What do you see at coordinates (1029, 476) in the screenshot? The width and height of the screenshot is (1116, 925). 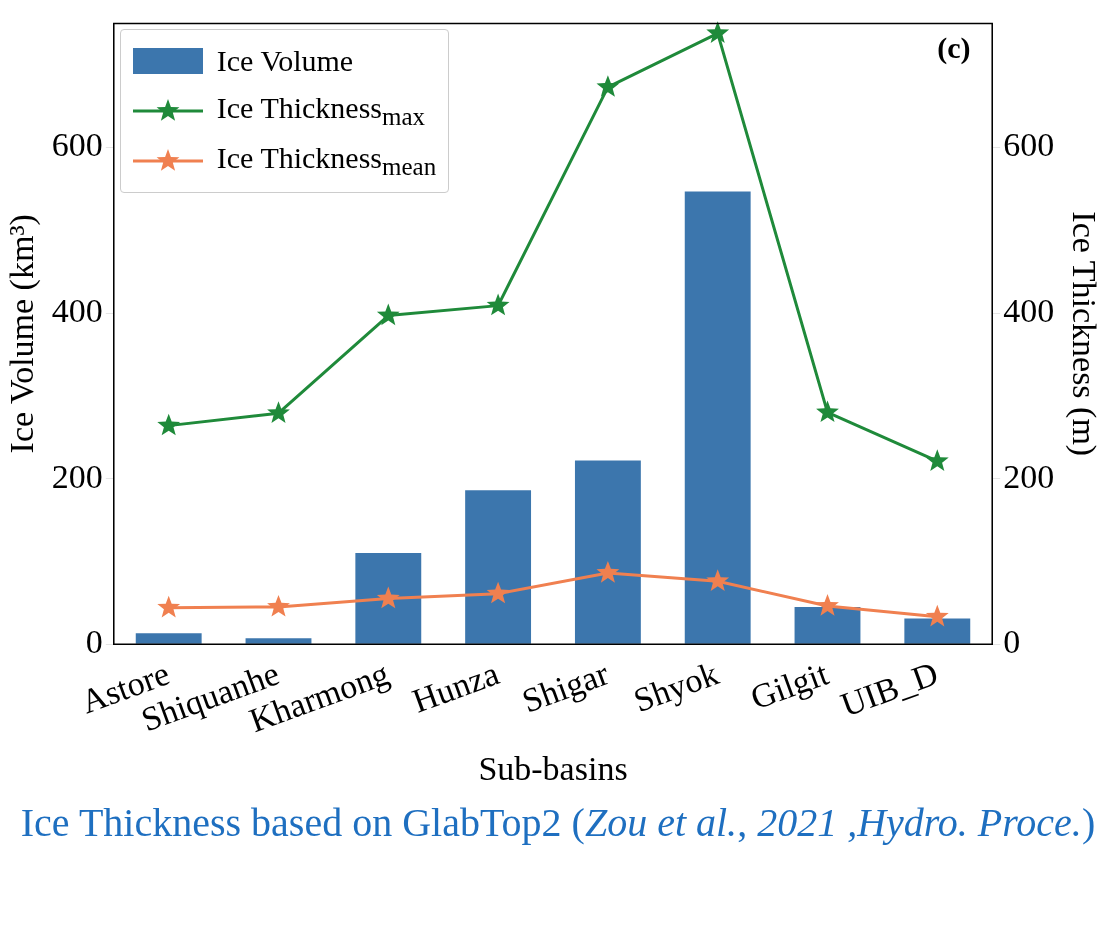 I see `y2-tick-label: 200` at bounding box center [1029, 476].